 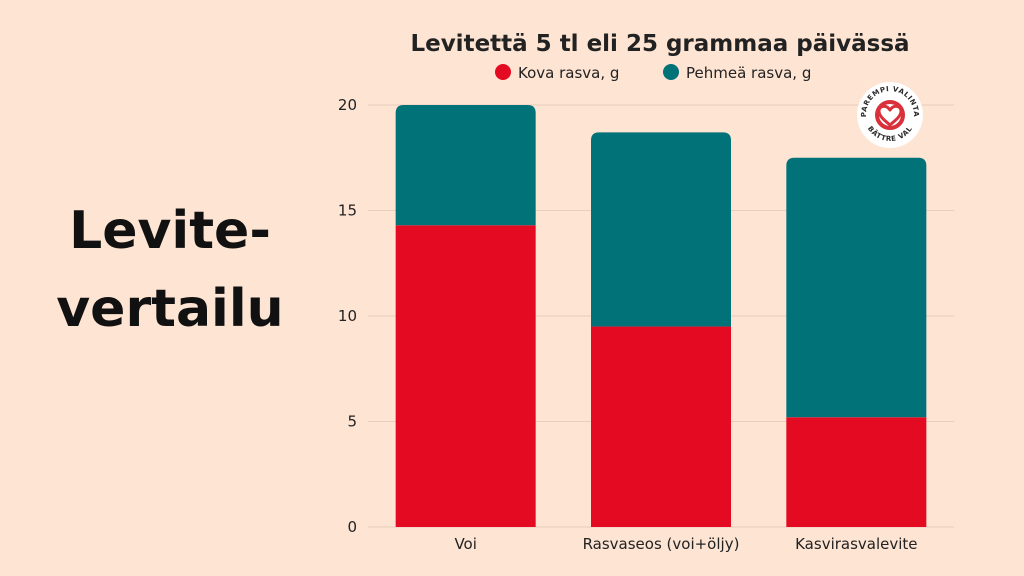 I want to click on y-axis: 0 5 10 15 20, so click(x=347, y=316).